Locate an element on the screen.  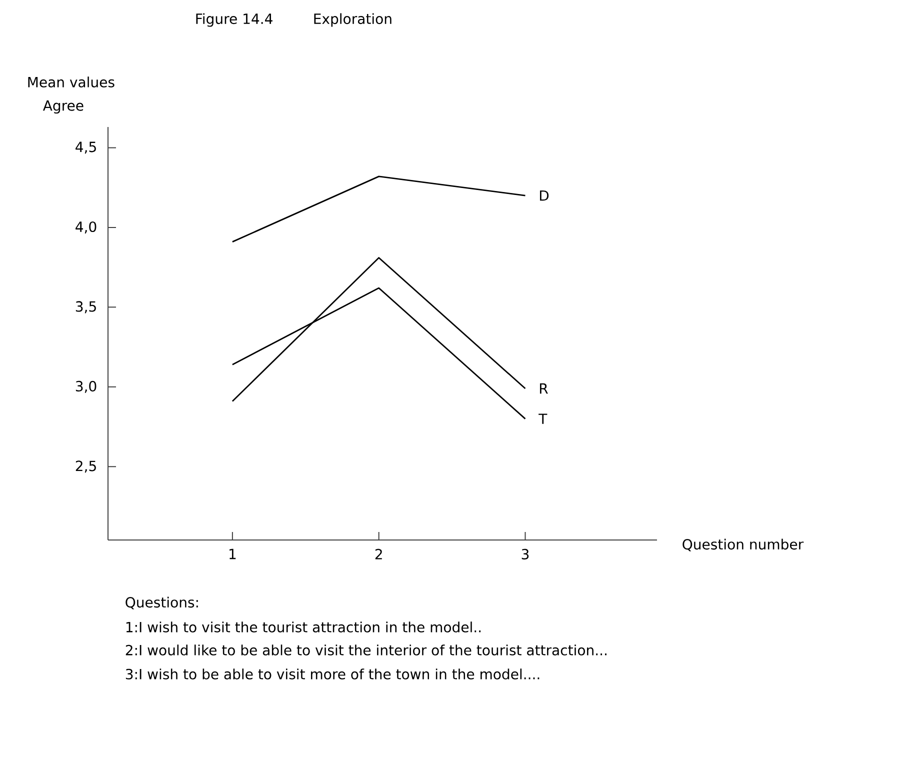
y-tick-label: 3,0 is located at coordinates (86, 386).